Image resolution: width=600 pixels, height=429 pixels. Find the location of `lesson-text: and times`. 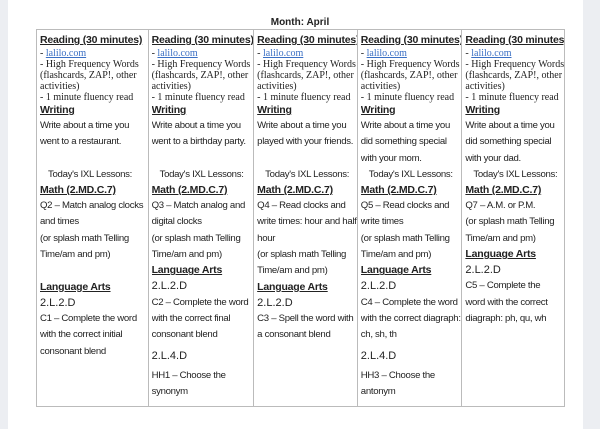

lesson-text: and times is located at coordinates (59, 222).